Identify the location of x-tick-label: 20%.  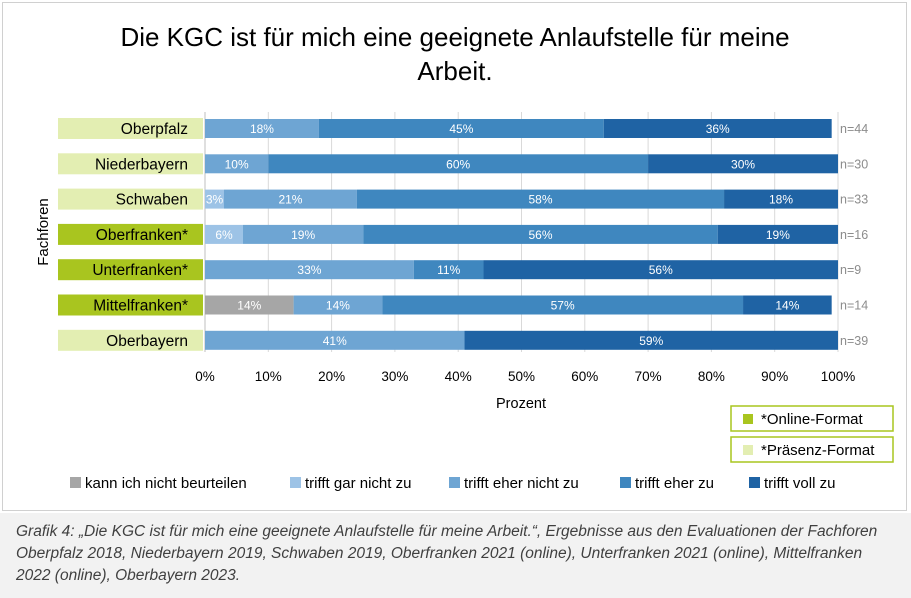
(331, 376).